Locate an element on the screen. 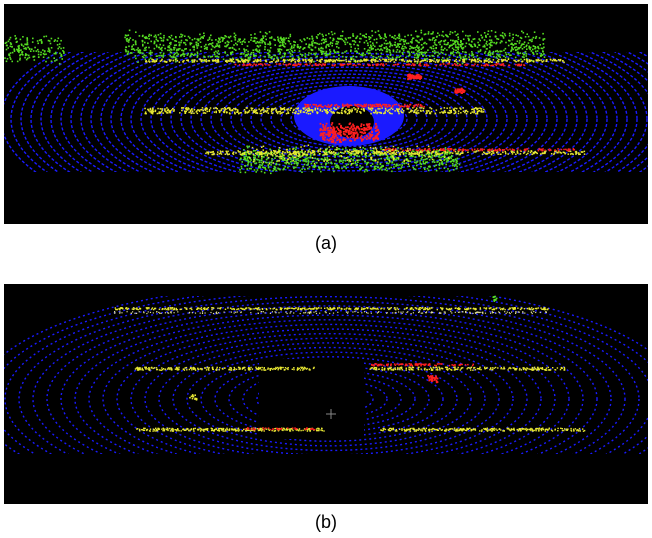 The image size is (652, 538). curb-top-yellow-b is located at coordinates (331, 309).